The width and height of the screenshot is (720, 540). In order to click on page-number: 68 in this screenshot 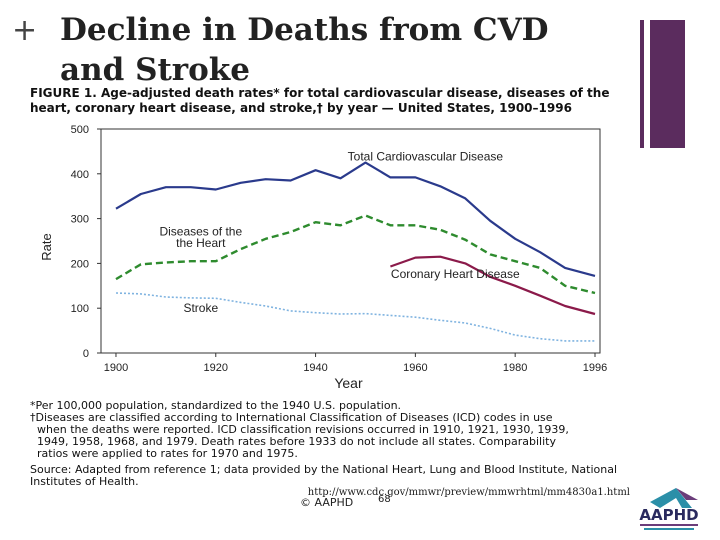, I will do `click(384, 499)`.